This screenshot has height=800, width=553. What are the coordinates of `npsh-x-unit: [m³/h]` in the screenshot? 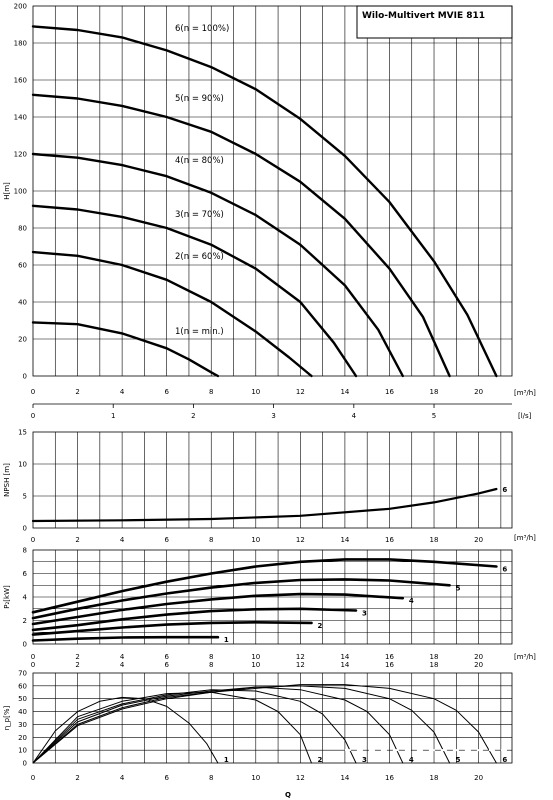 It's located at (525, 538).